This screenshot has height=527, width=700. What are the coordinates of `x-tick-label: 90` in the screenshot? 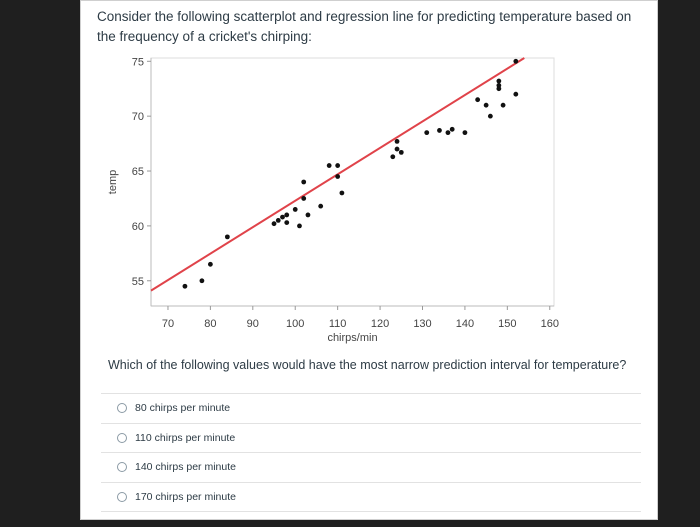 It's located at (253, 324).